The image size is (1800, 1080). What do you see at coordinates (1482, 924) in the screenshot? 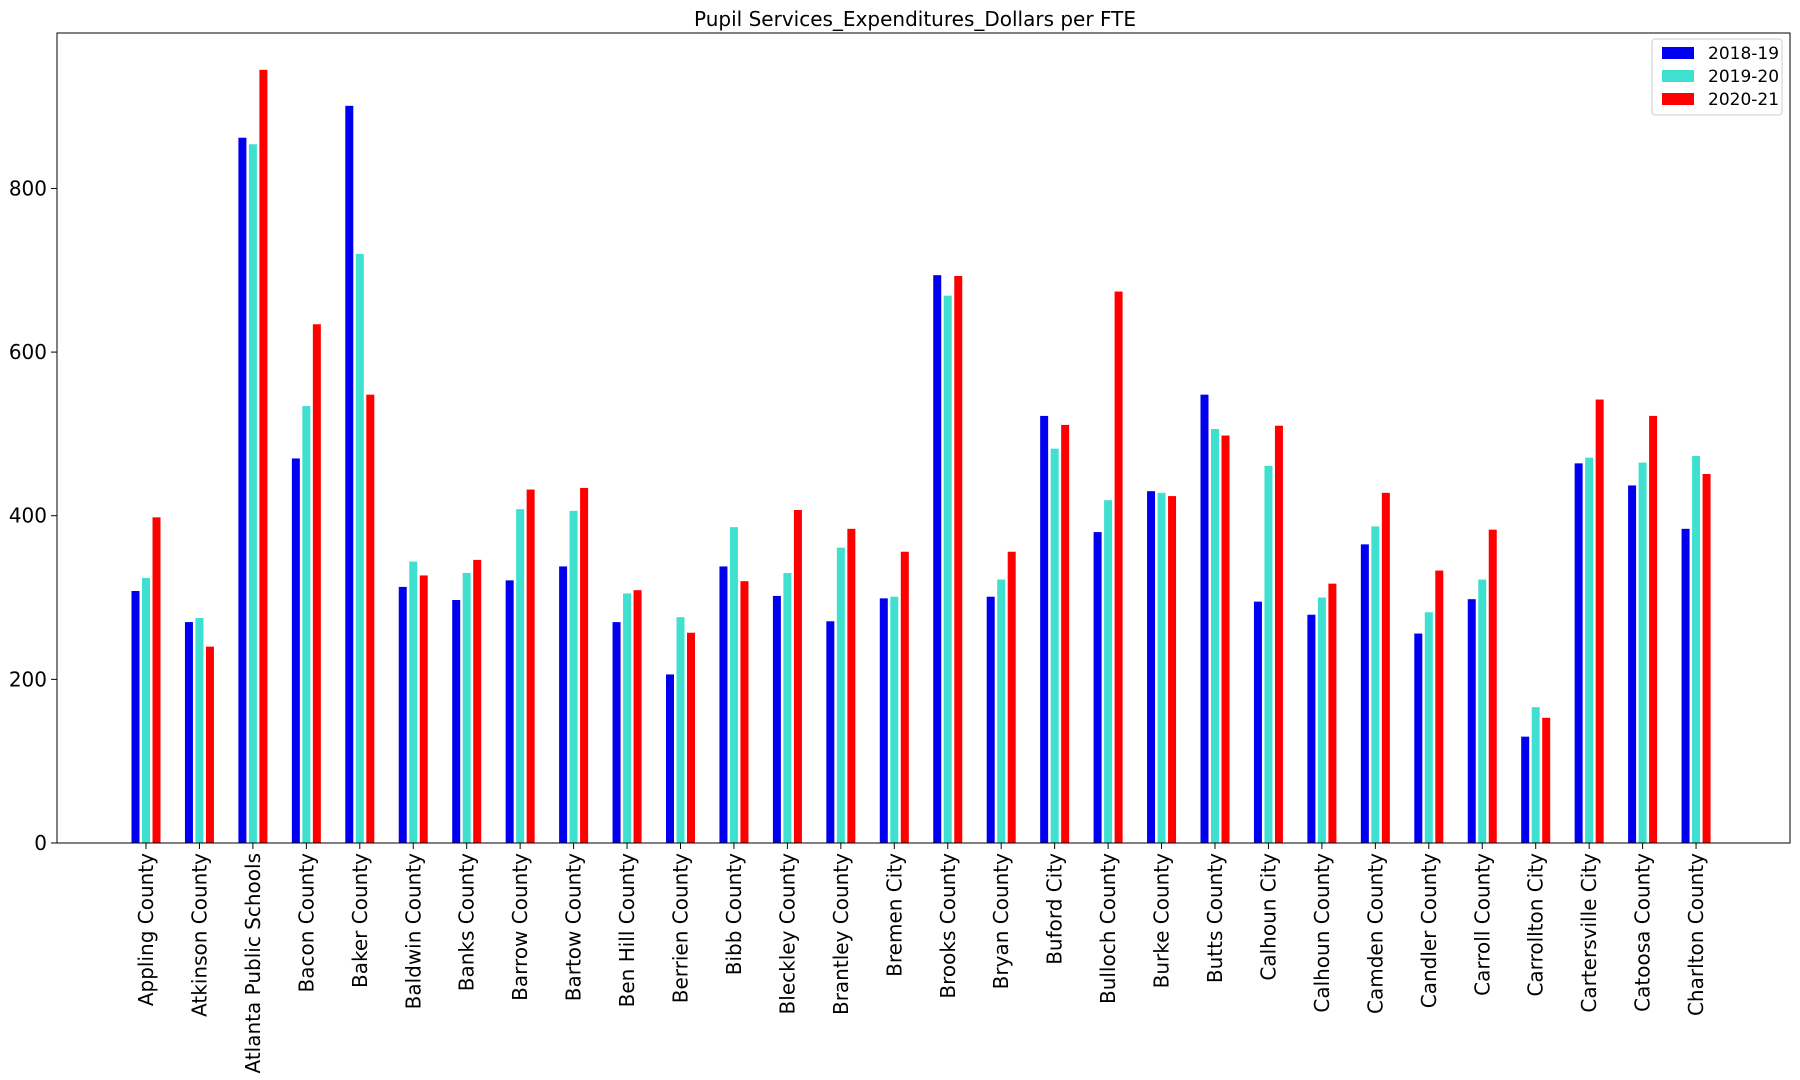
I see `x-tick-label: Carroll County` at bounding box center [1482, 924].